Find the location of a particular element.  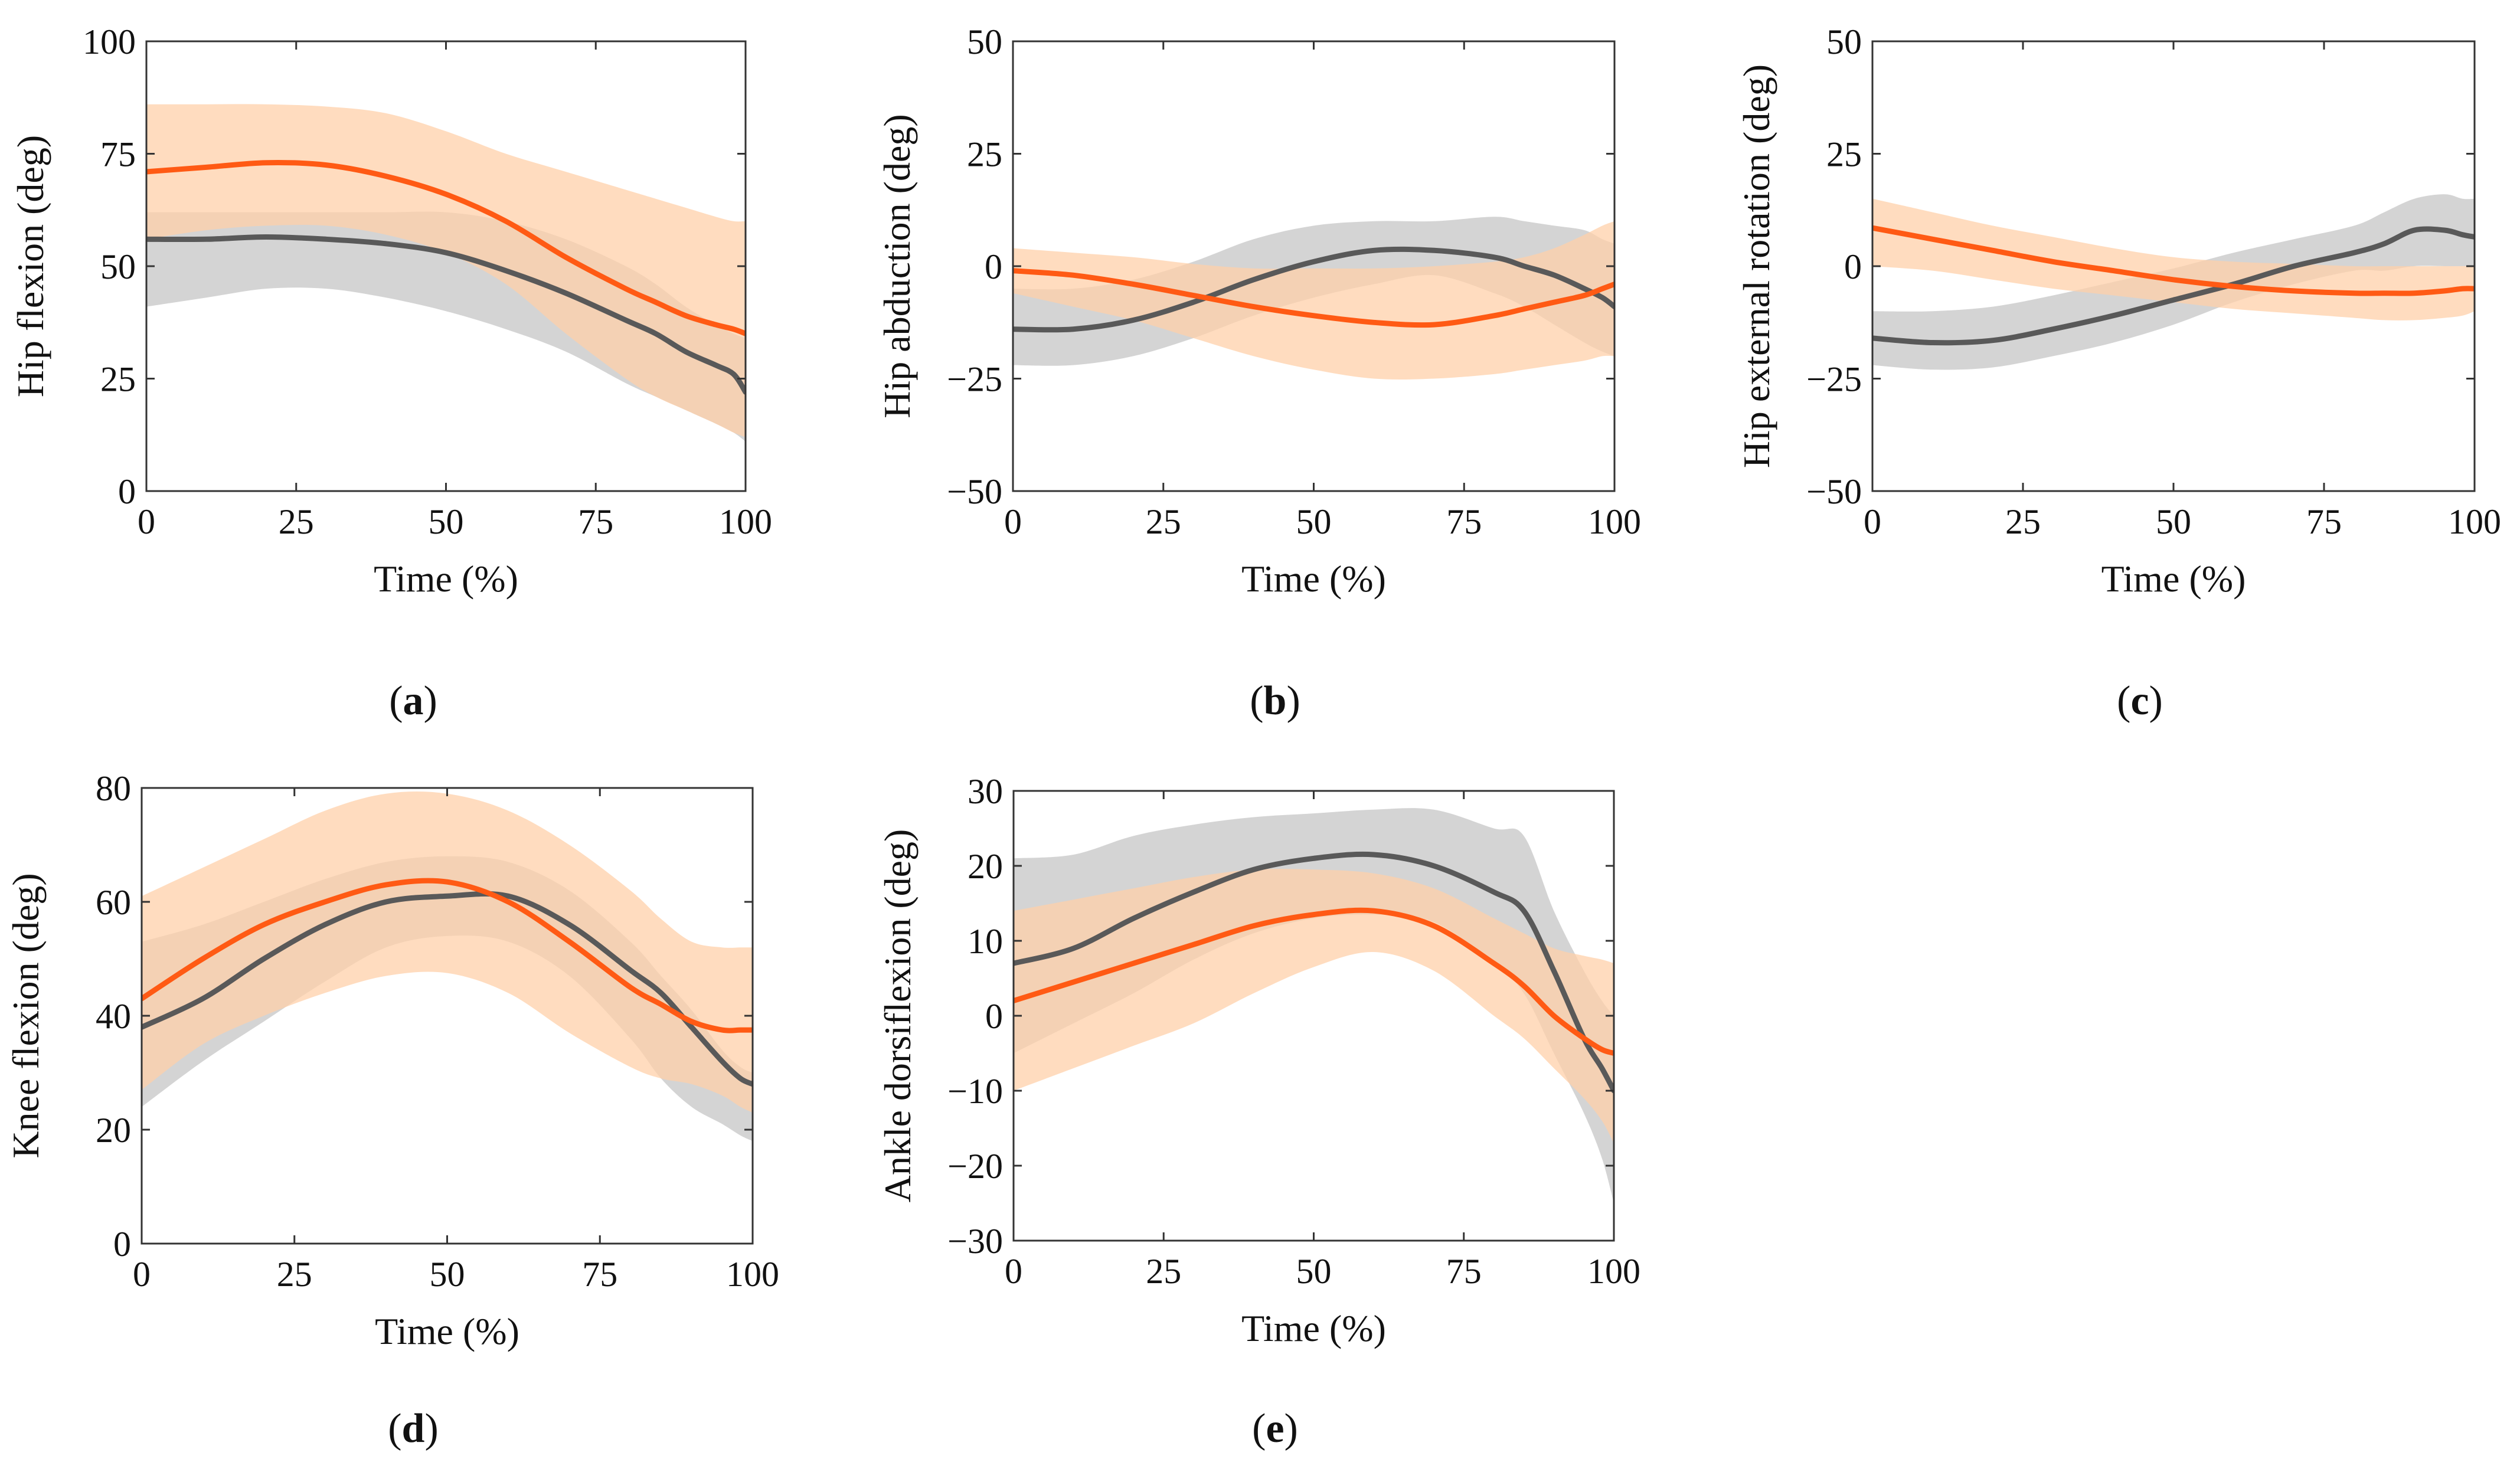

band-series_a-b is located at coordinates (1313, 300).